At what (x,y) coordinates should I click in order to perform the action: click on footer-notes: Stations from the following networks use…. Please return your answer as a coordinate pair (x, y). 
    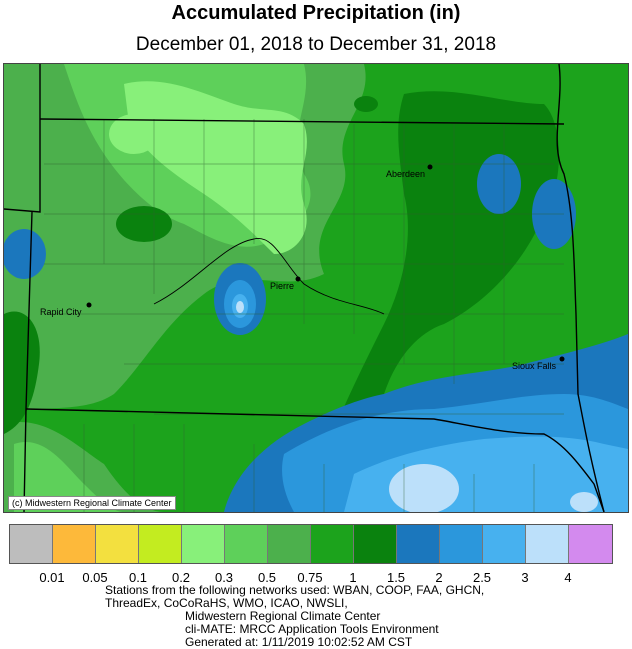
    Looking at the image, I should click on (316, 616).